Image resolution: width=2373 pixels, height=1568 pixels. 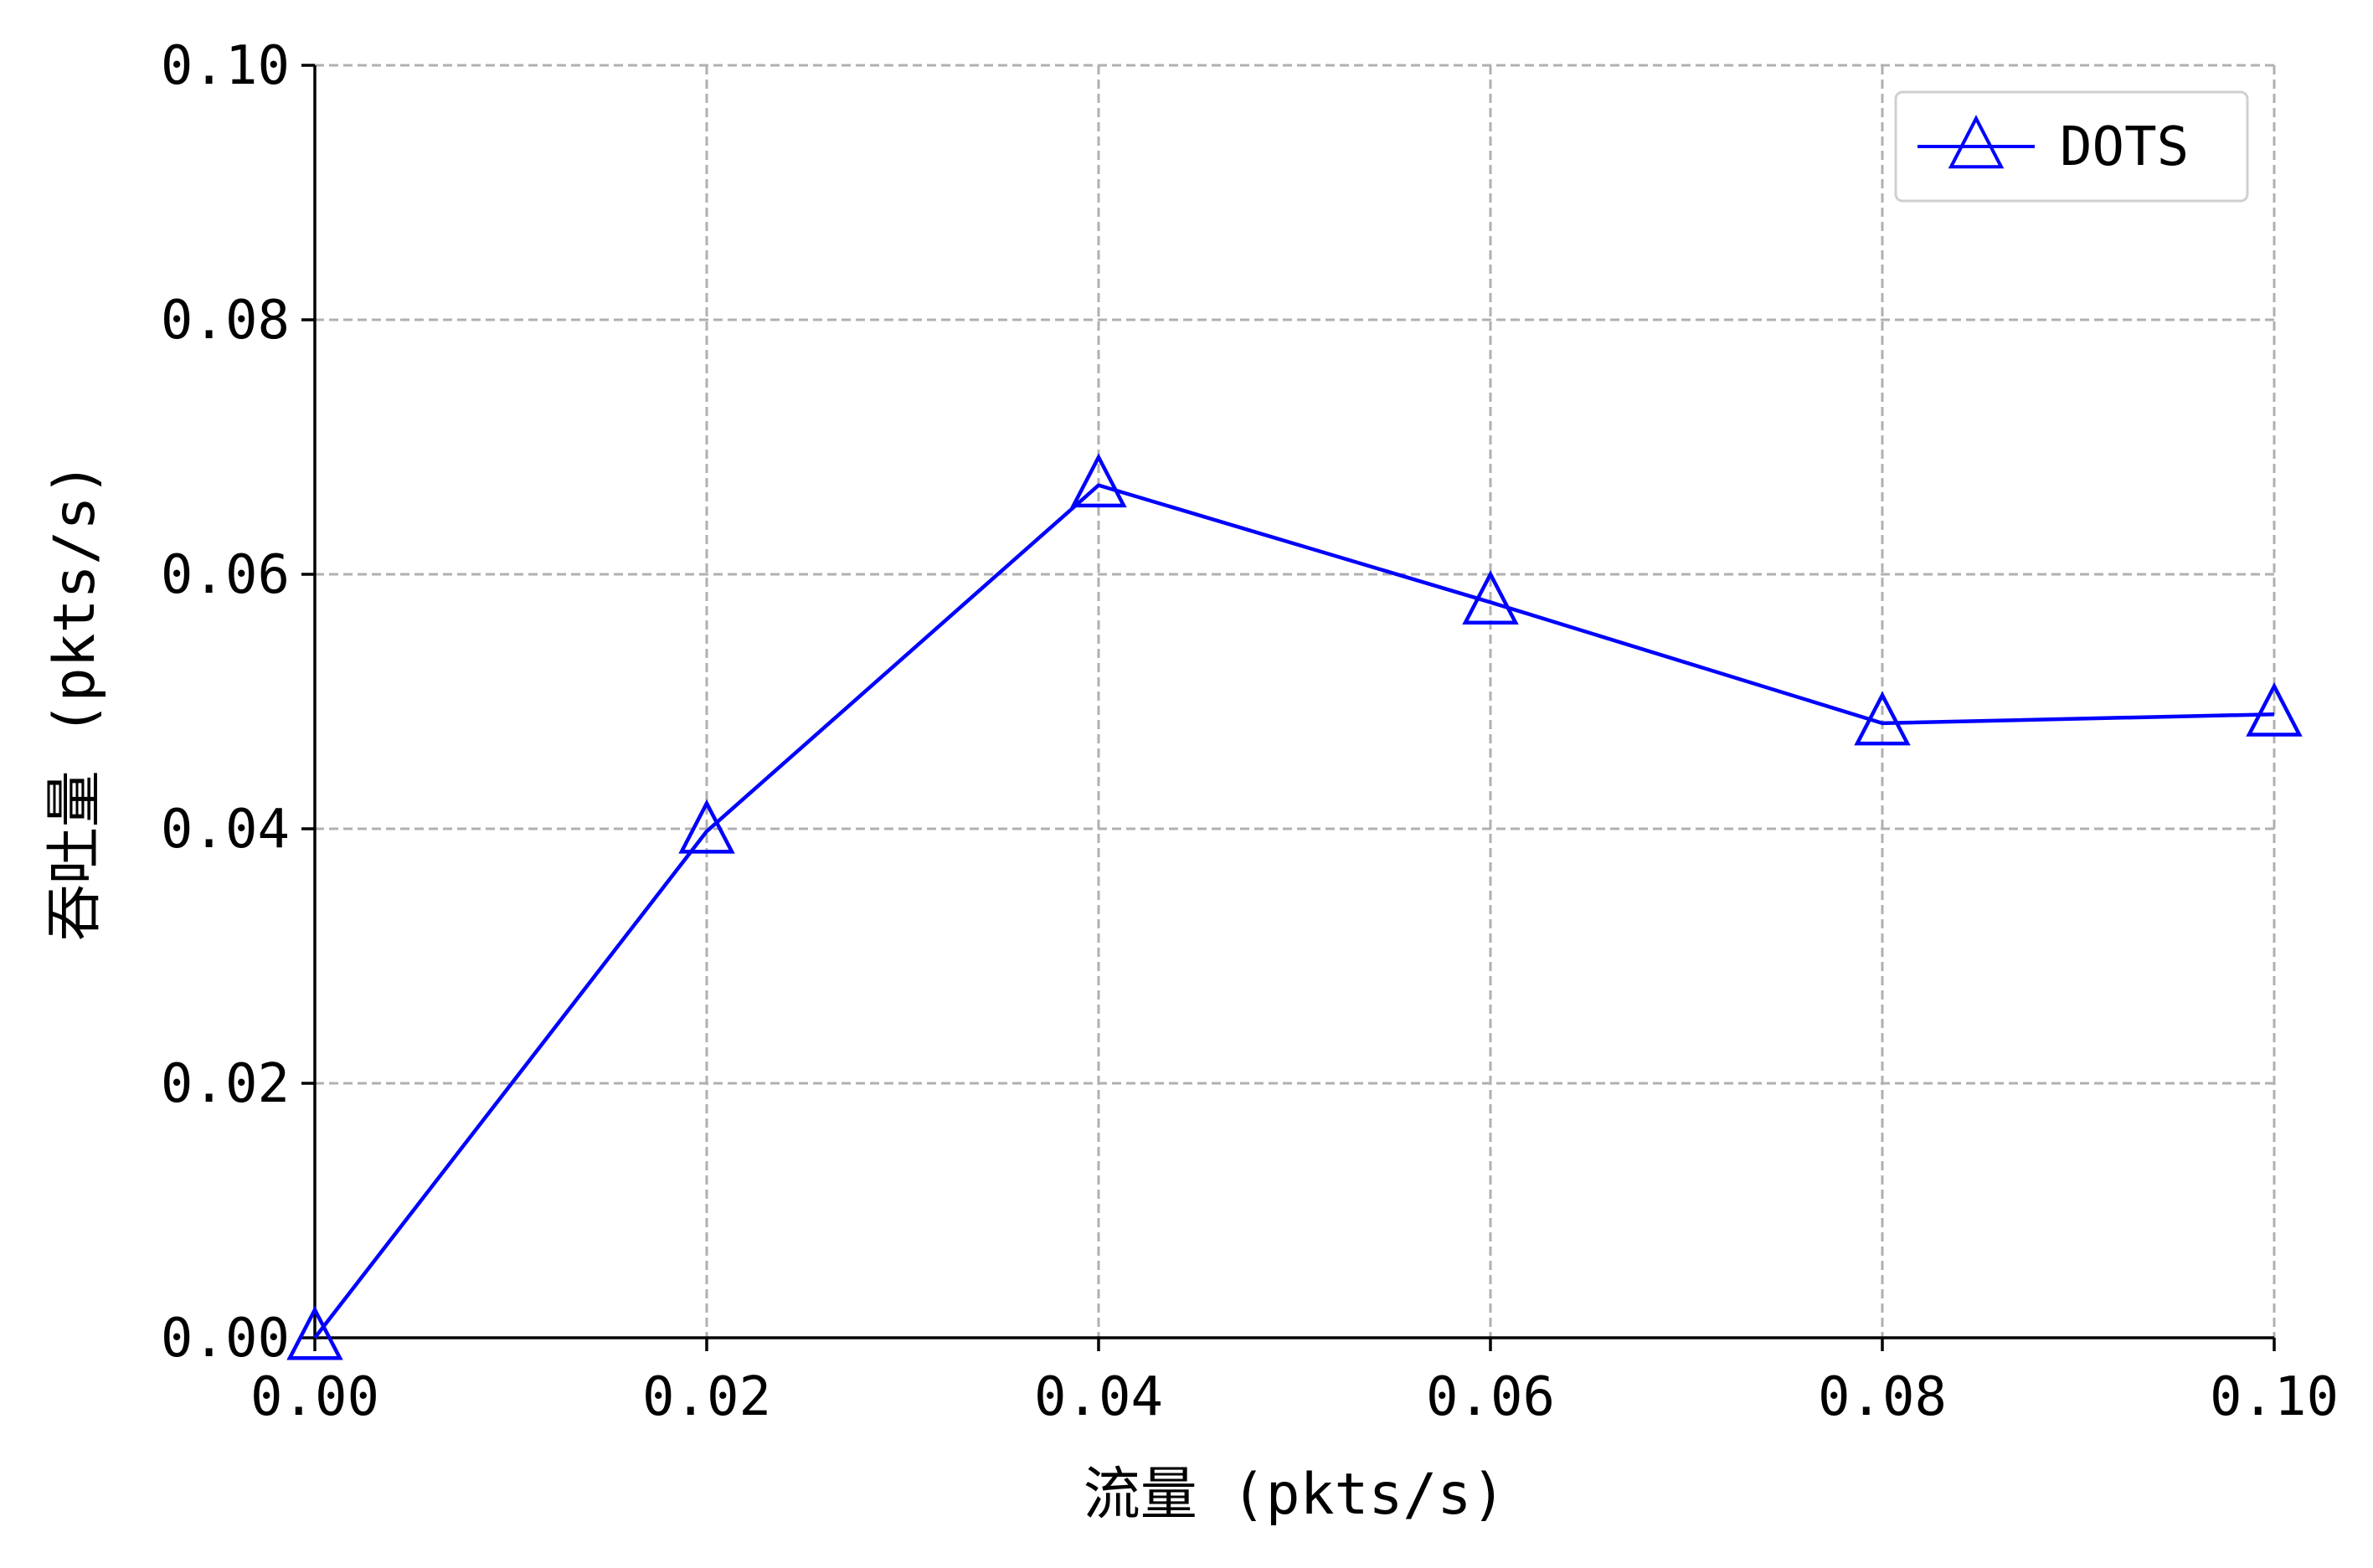 What do you see at coordinates (1976, 142) in the screenshot?
I see `legend-marker-triangle` at bounding box center [1976, 142].